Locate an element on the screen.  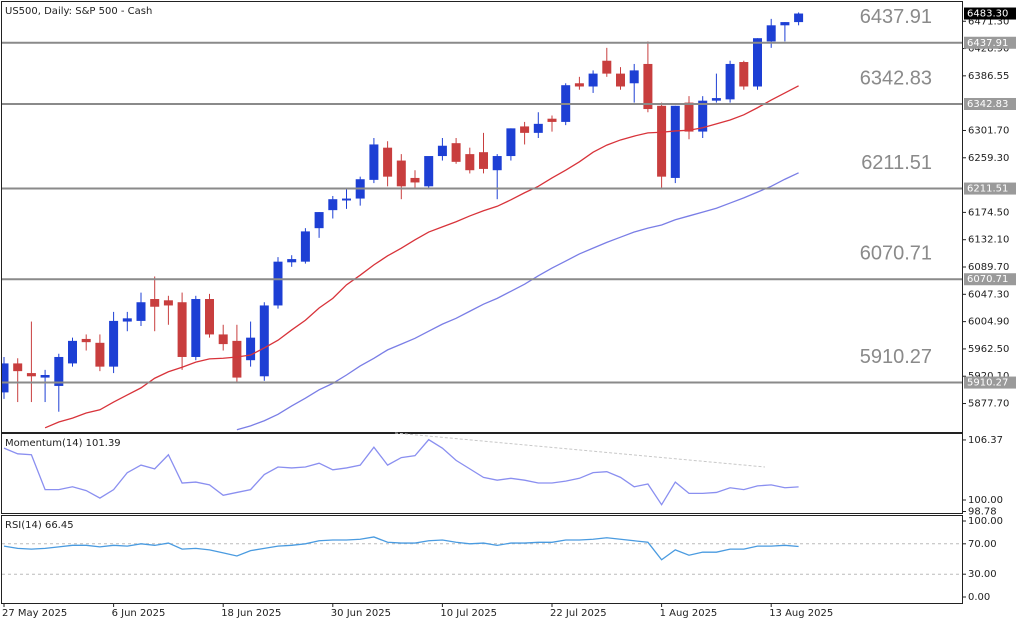
level-label: 5910.27 is located at coordinates (896, 357).